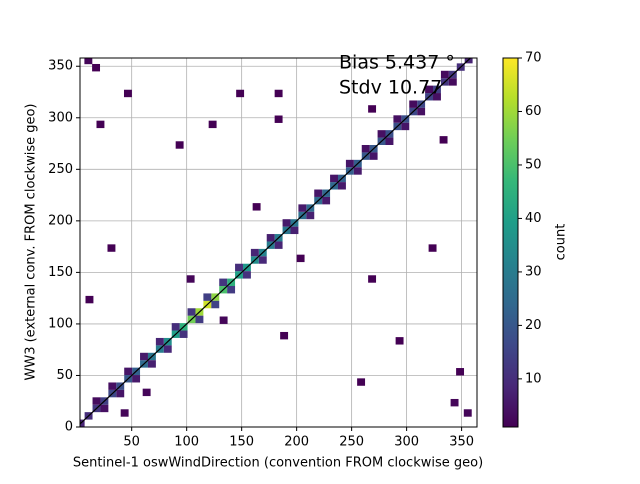 Image resolution: width=640 pixels, height=484 pixels. I want to click on colorbar-tick-label: 70, so click(533, 58).